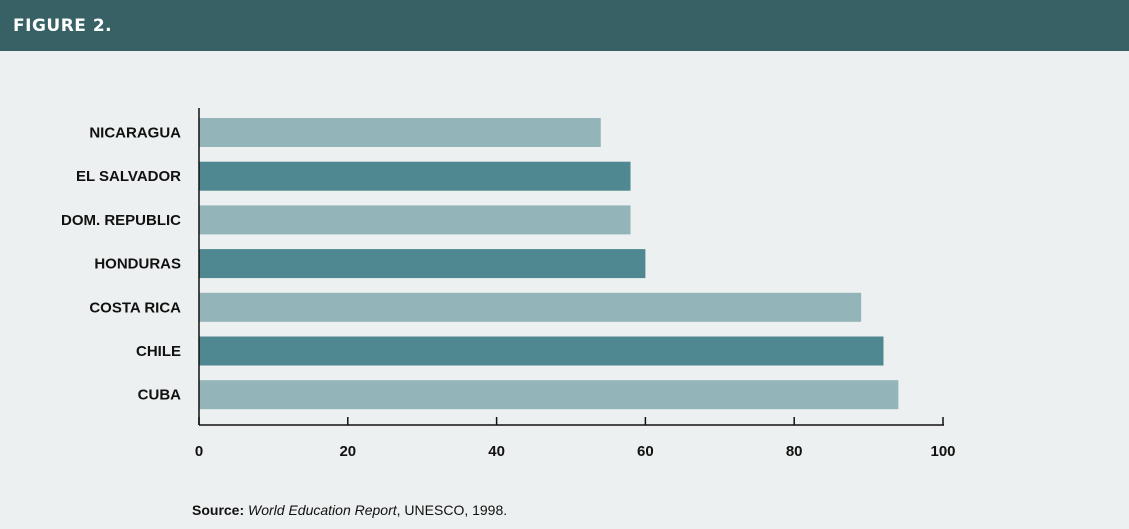 The height and width of the screenshot is (529, 1129). I want to click on bar-nicaragua, so click(400, 132).